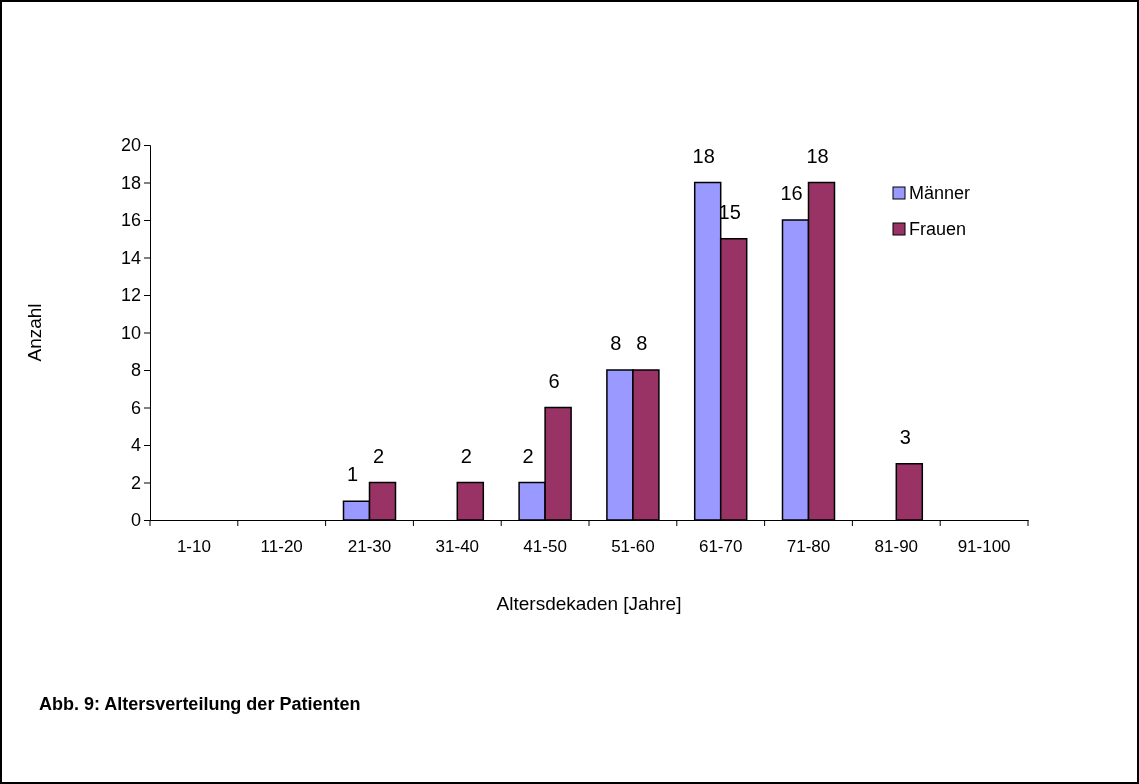  What do you see at coordinates (984, 547) in the screenshot?
I see `x-tick-label: 91-100` at bounding box center [984, 547].